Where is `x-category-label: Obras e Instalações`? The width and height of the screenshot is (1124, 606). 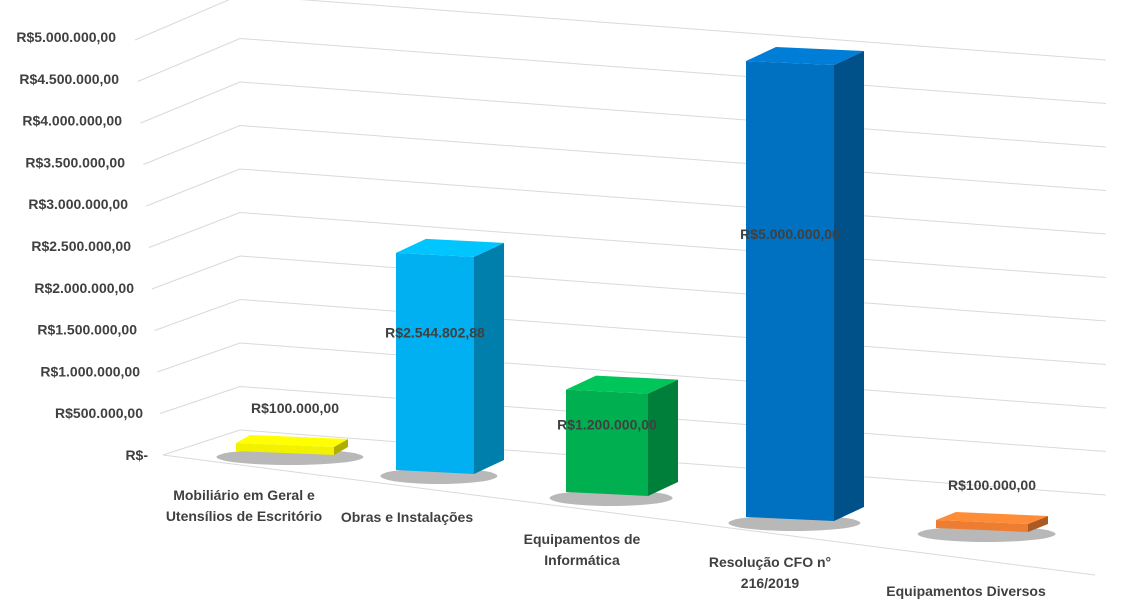 x-category-label: Obras e Instalações is located at coordinates (407, 517).